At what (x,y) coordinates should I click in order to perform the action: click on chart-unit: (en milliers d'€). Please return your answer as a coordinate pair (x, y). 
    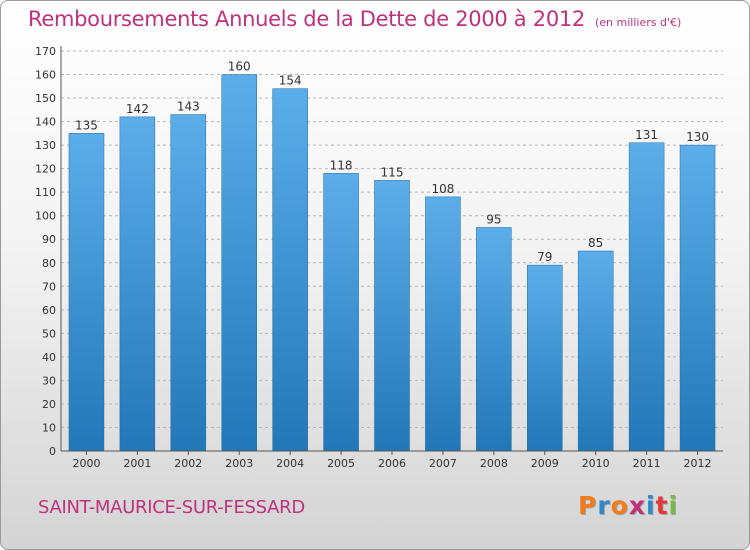
    Looking at the image, I should click on (638, 22).